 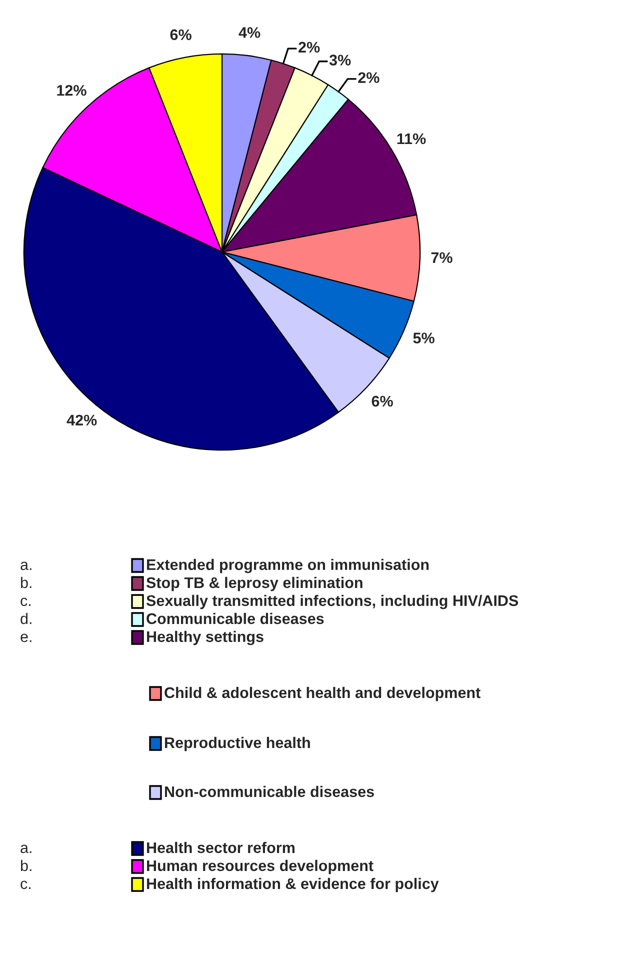 I want to click on legend-label: Extended programme on immunisation, so click(x=288, y=566).